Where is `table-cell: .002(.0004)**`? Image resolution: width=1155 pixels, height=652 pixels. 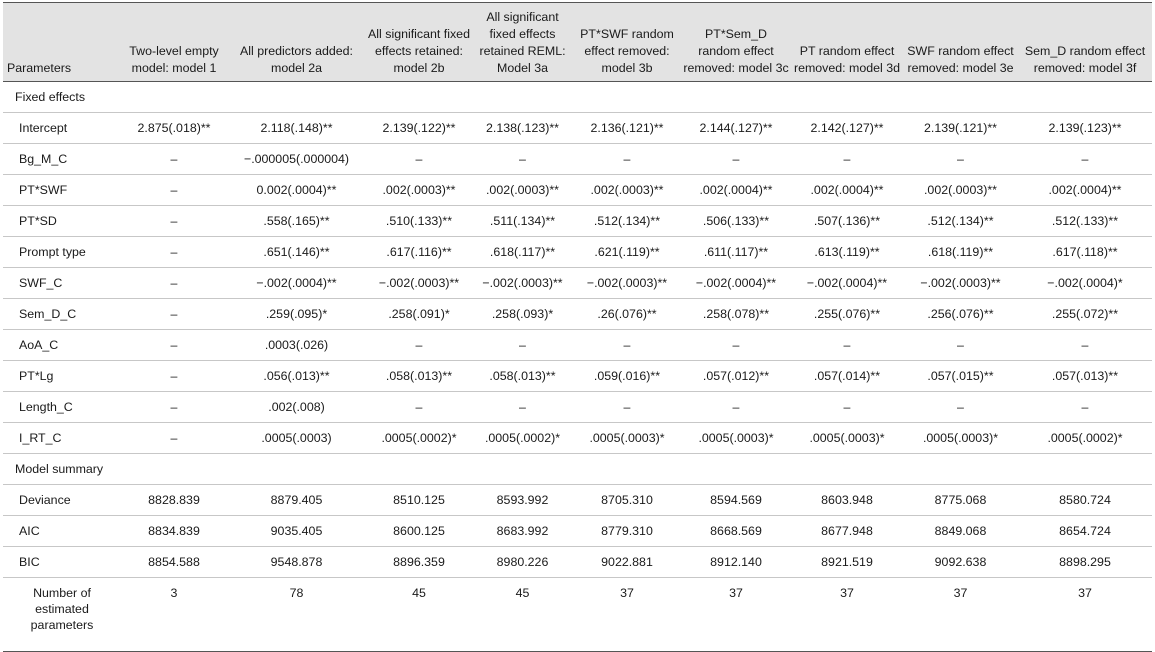 table-cell: .002(.0004)** is located at coordinates (736, 190).